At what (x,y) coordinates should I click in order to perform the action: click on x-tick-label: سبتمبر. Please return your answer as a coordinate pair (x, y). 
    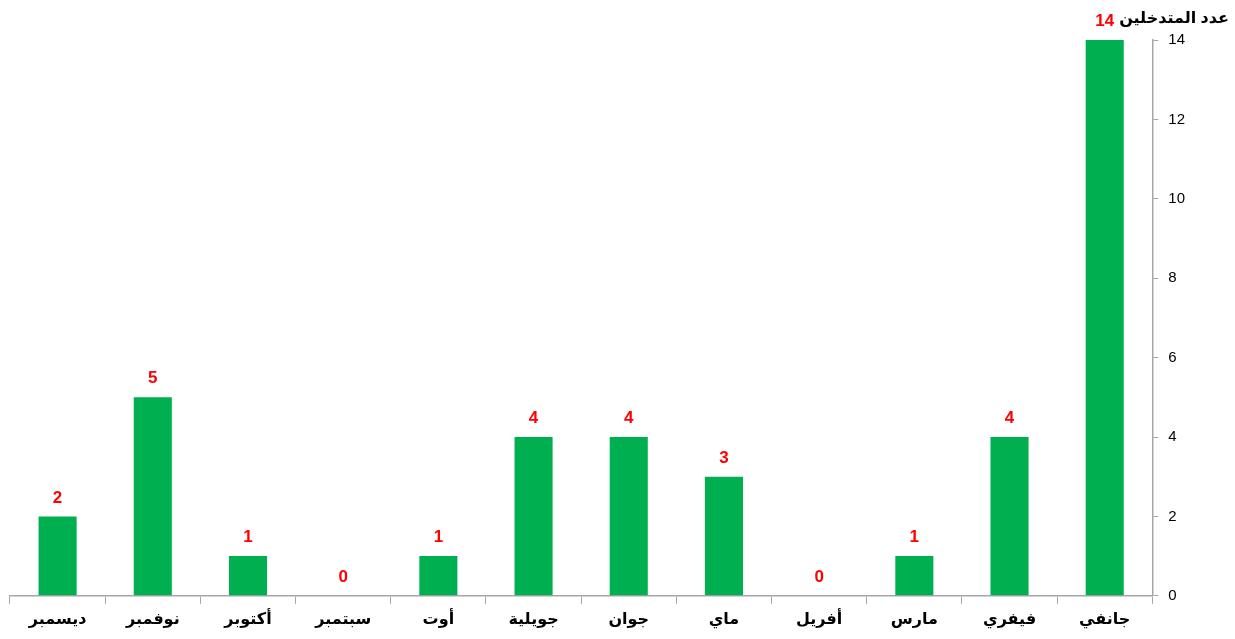
    Looking at the image, I should click on (343, 618).